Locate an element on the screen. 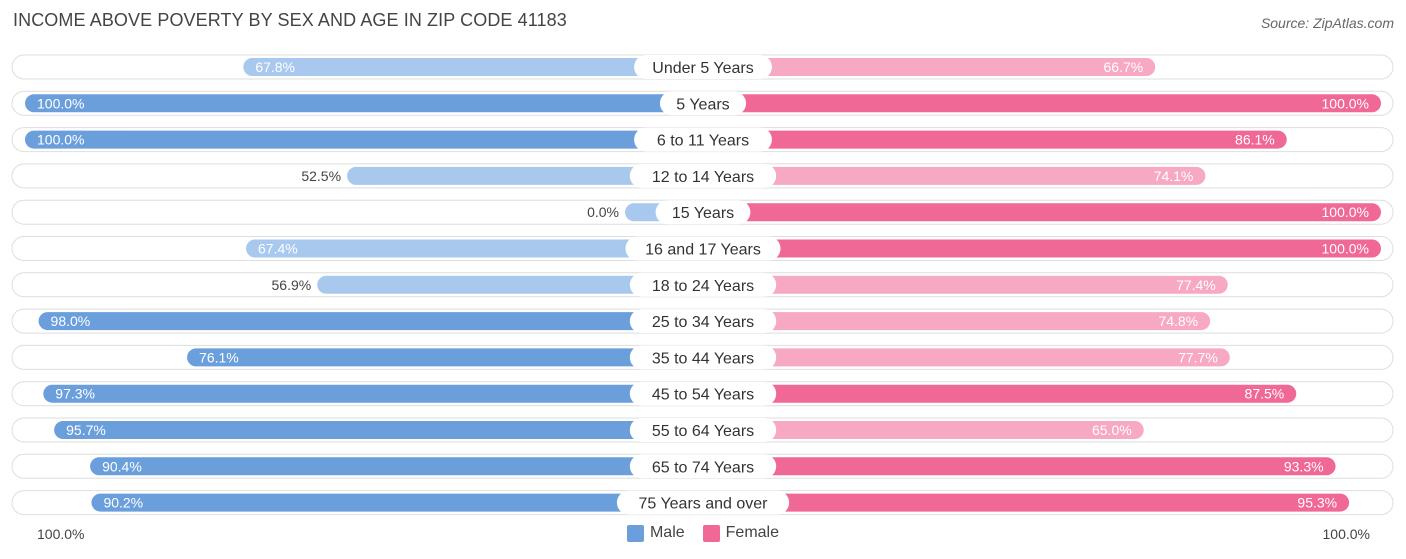 This screenshot has width=1406, height=559. chart-row: 56.9% 77.4% 18 to 24 Years is located at coordinates (702, 285).